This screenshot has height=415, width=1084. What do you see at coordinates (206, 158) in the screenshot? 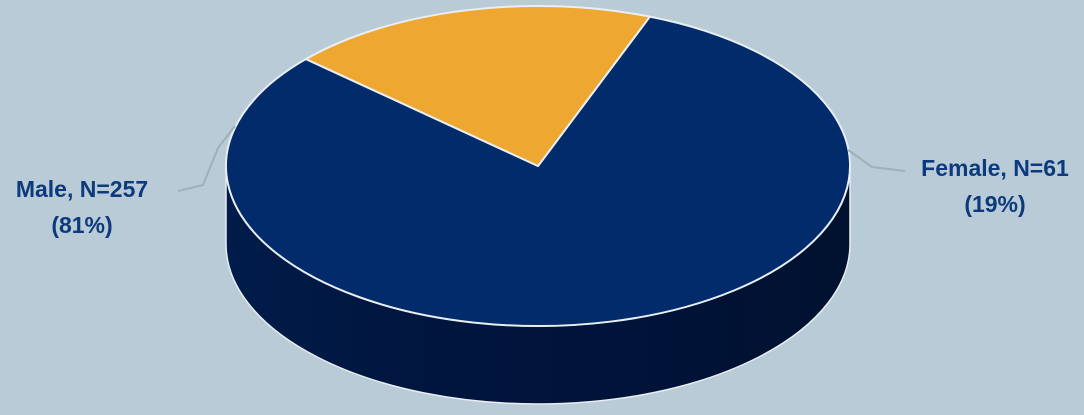
I see `male-leader-line` at bounding box center [206, 158].